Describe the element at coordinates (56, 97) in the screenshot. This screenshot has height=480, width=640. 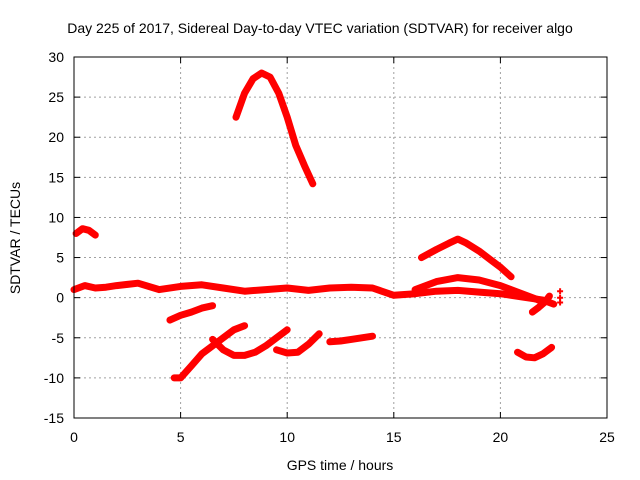
I see `y-tick-label: 25` at that location.